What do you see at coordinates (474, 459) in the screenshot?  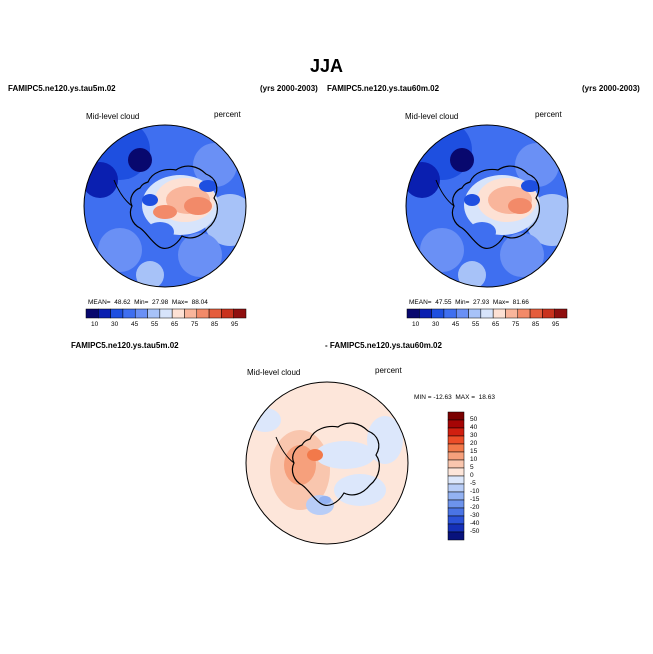 I see `difference-colorbar-label: 10` at bounding box center [474, 459].